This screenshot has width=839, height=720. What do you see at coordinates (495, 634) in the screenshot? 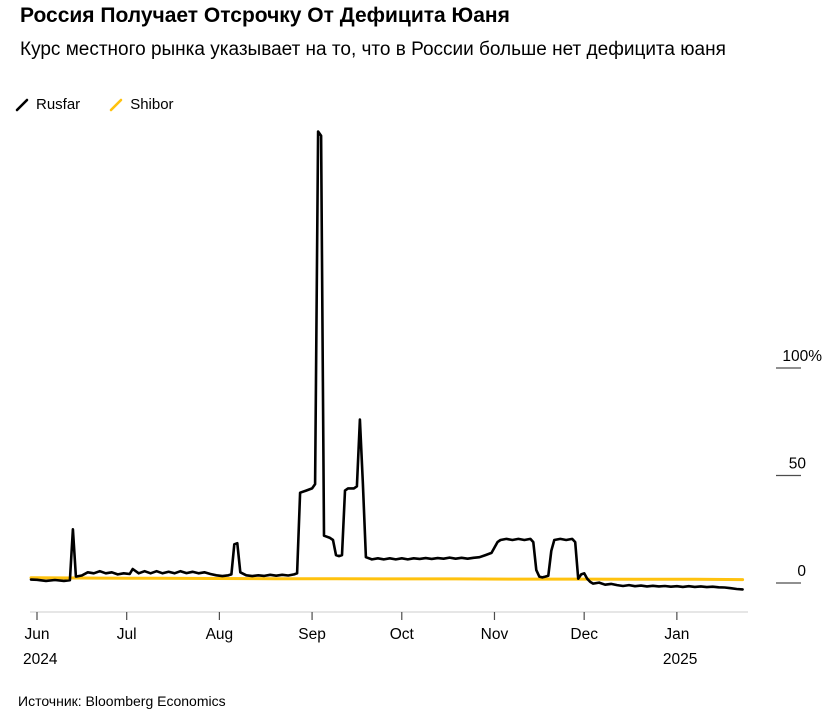
I see `x-tick-label: Nov` at bounding box center [495, 634].